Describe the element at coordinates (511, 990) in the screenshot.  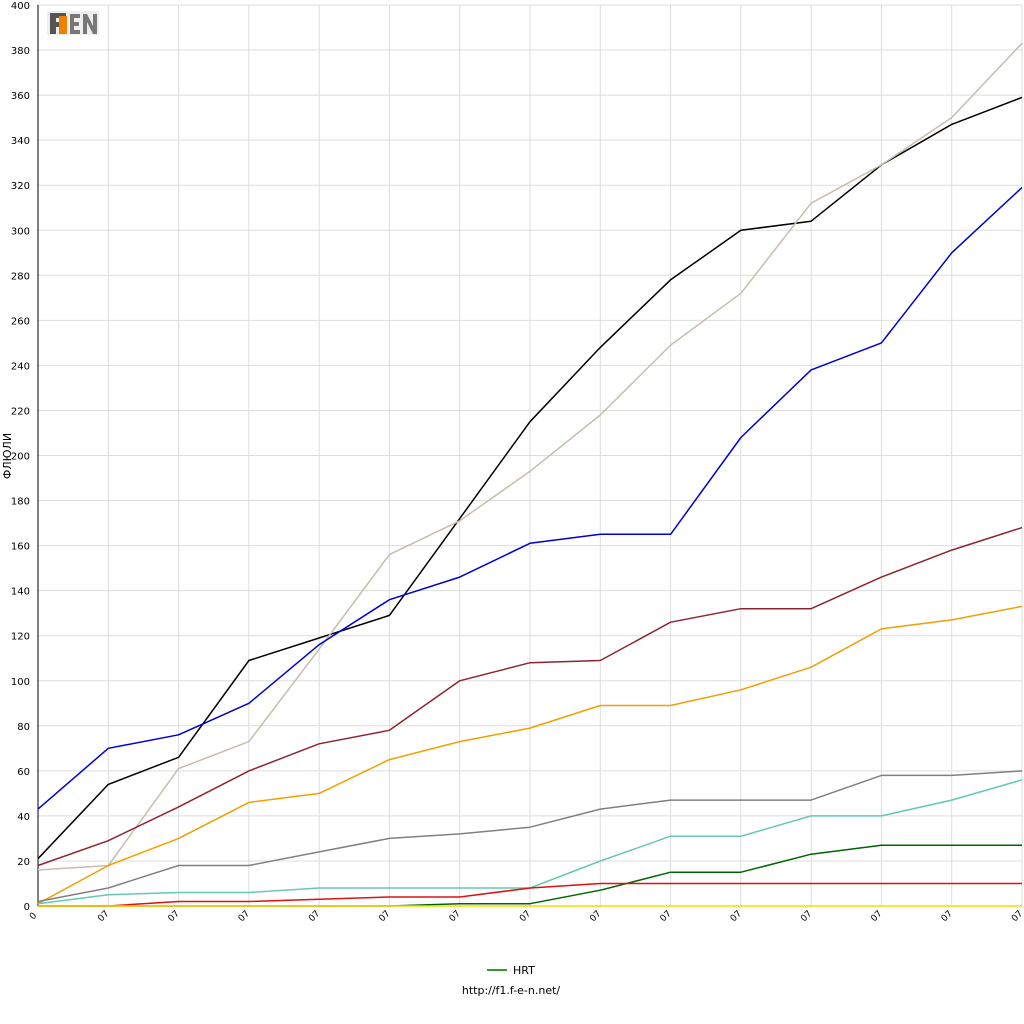
I see `source-url: http://f1.f-e-n.net/` at that location.